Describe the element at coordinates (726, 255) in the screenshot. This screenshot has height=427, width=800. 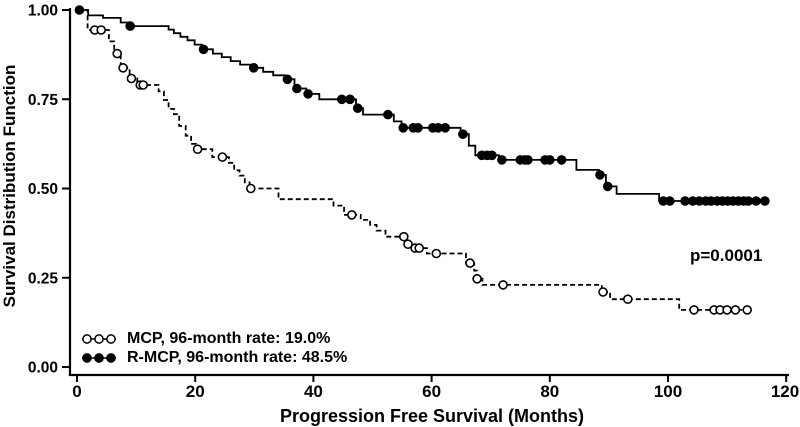
I see `p-value-annotation: p=0.0001` at that location.